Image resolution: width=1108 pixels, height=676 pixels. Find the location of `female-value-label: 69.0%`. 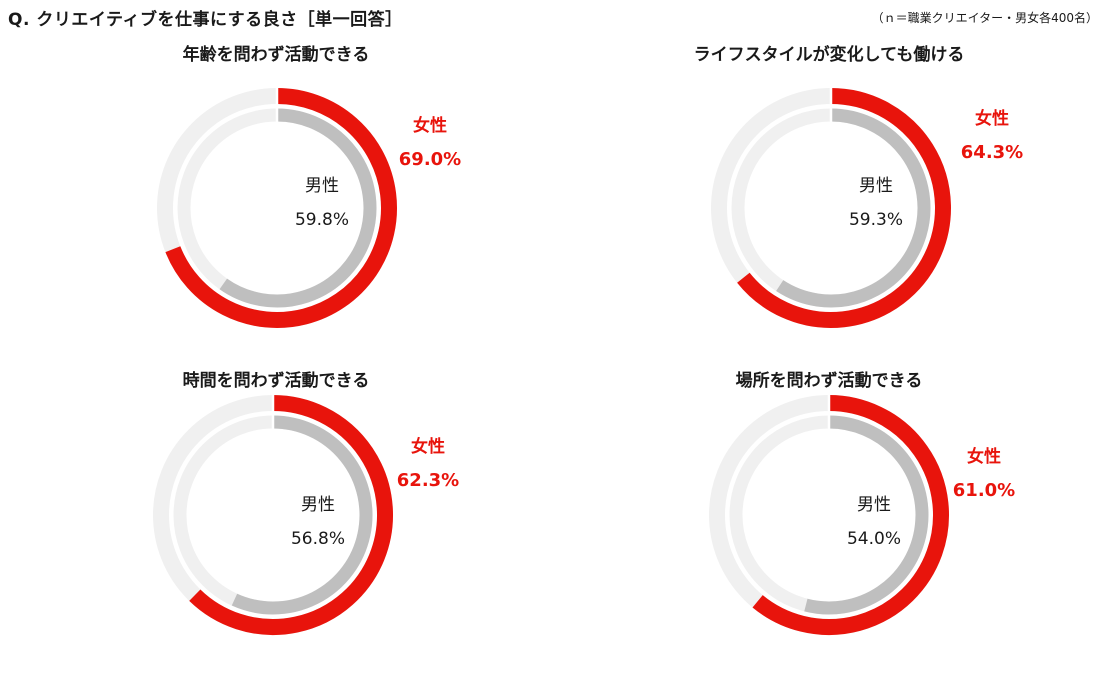

female-value-label: 69.0% is located at coordinates (430, 159).